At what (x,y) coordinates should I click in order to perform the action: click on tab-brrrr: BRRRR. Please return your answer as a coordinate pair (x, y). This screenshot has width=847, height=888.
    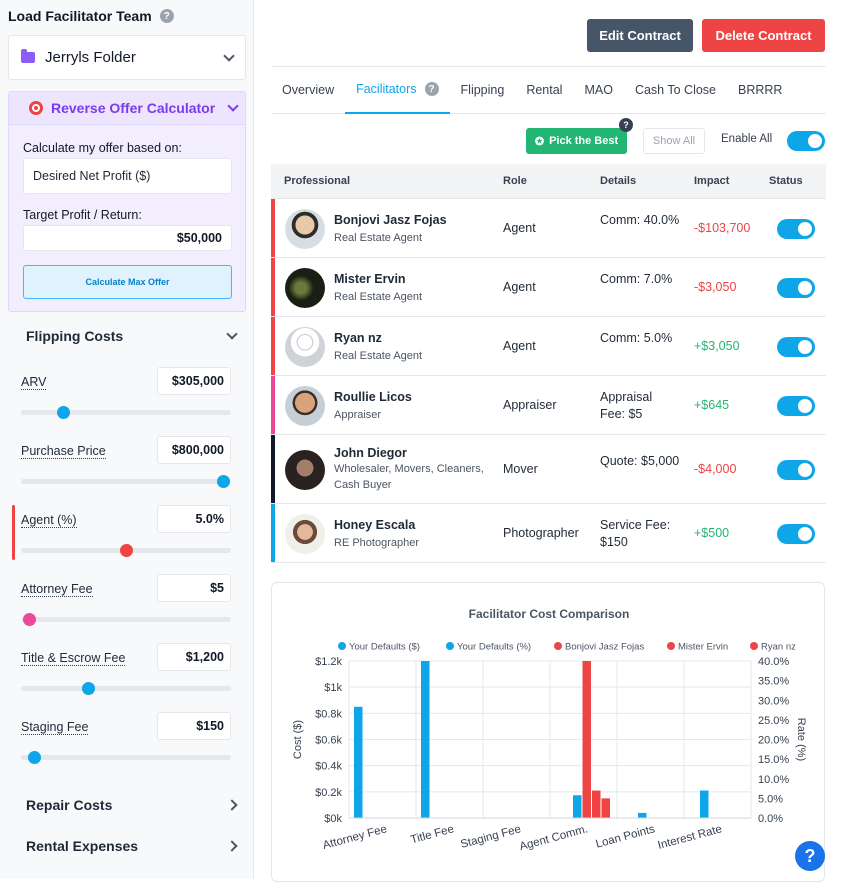
    Looking at the image, I should click on (760, 90).